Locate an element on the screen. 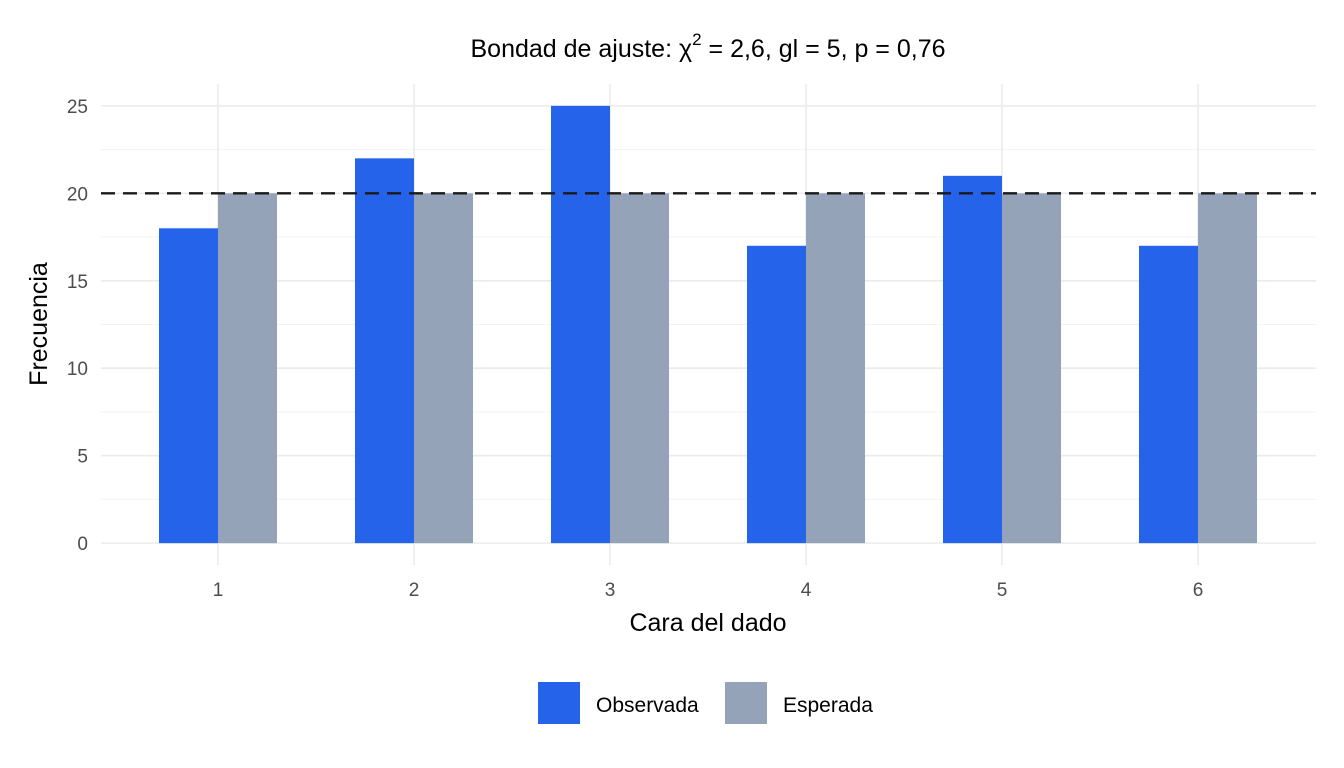 The height and width of the screenshot is (768, 1344). legend-label-esperada: Esperada is located at coordinates (828, 705).